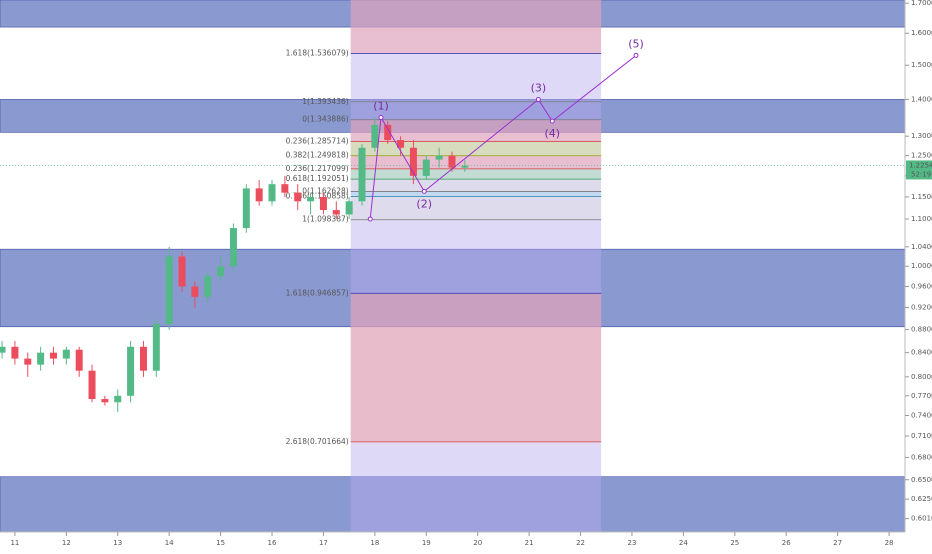 The image size is (932, 554). I want to click on y-tick-label: 0.740000, so click(921, 415).